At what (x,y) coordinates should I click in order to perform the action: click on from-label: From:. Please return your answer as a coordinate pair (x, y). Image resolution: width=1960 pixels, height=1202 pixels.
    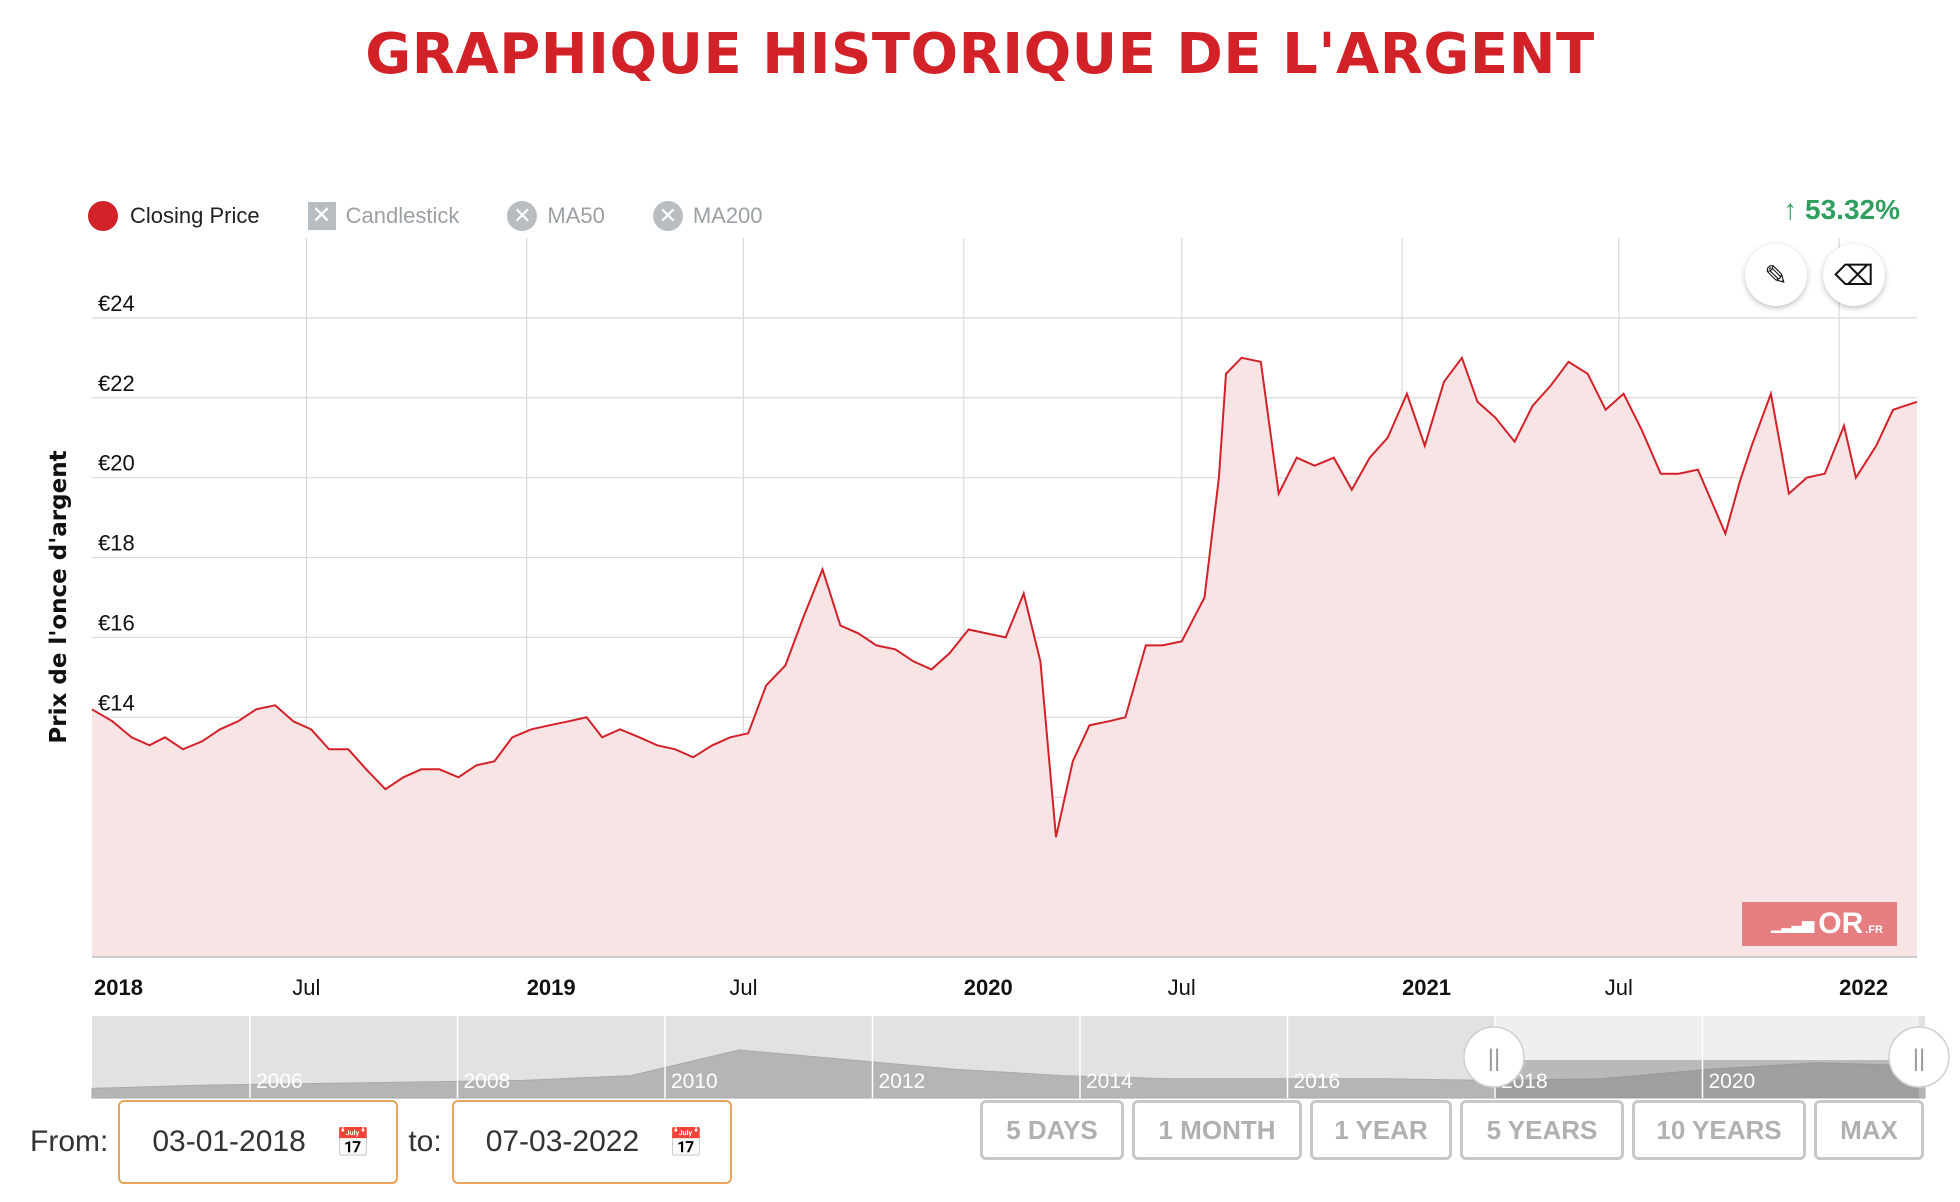
    Looking at the image, I should click on (69, 1141).